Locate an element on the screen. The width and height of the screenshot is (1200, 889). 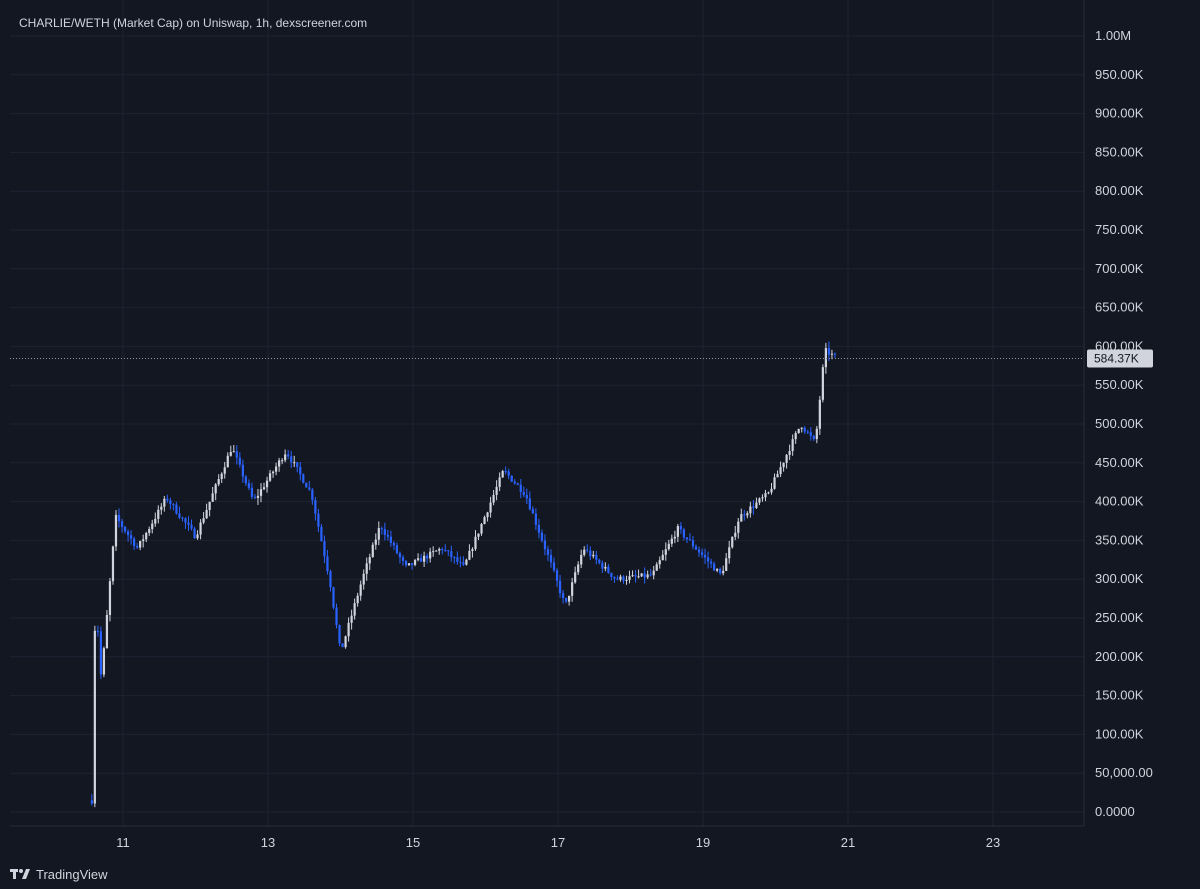
y-tick-label: 900.00K is located at coordinates (1119, 113).